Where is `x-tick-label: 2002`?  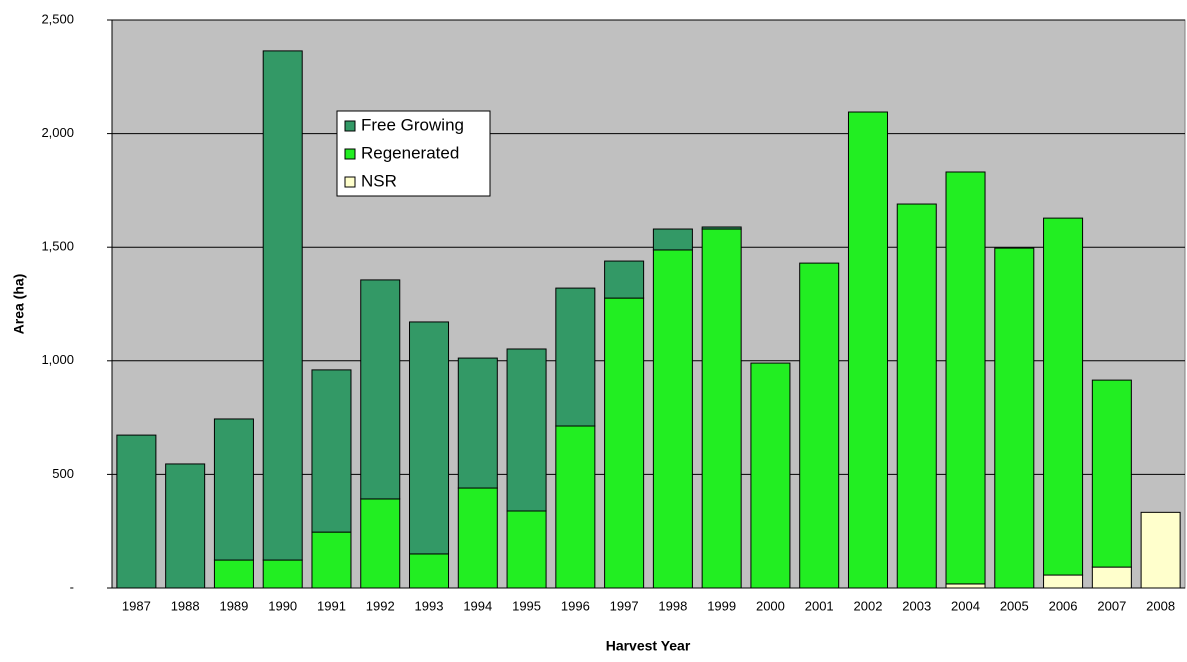
x-tick-label: 2002 is located at coordinates (868, 605).